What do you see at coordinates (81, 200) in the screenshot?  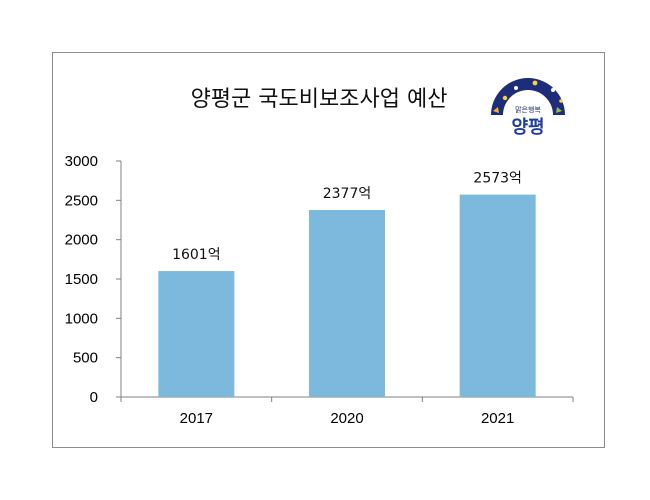 I see `y-tick-label: 2500` at bounding box center [81, 200].